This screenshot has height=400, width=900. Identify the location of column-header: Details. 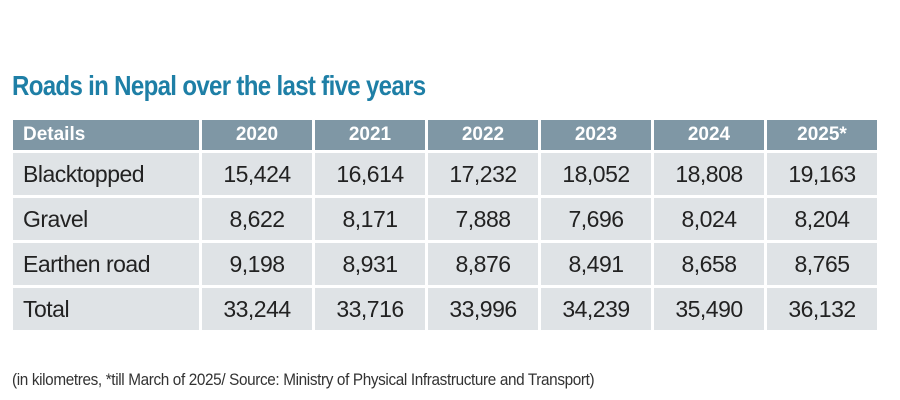
(106, 135).